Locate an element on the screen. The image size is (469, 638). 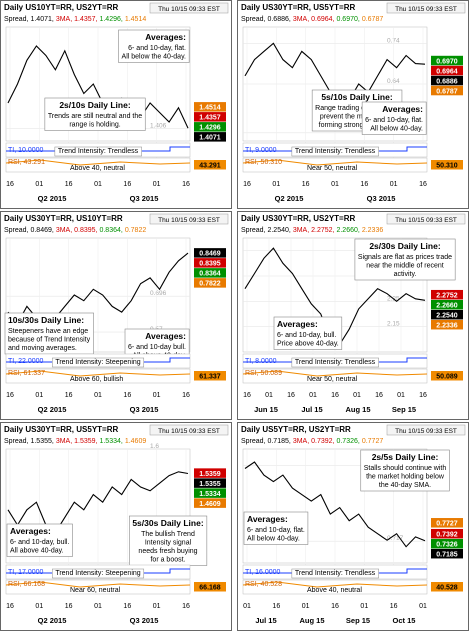
period-label: Oct 15 is located at coordinates (404, 620).